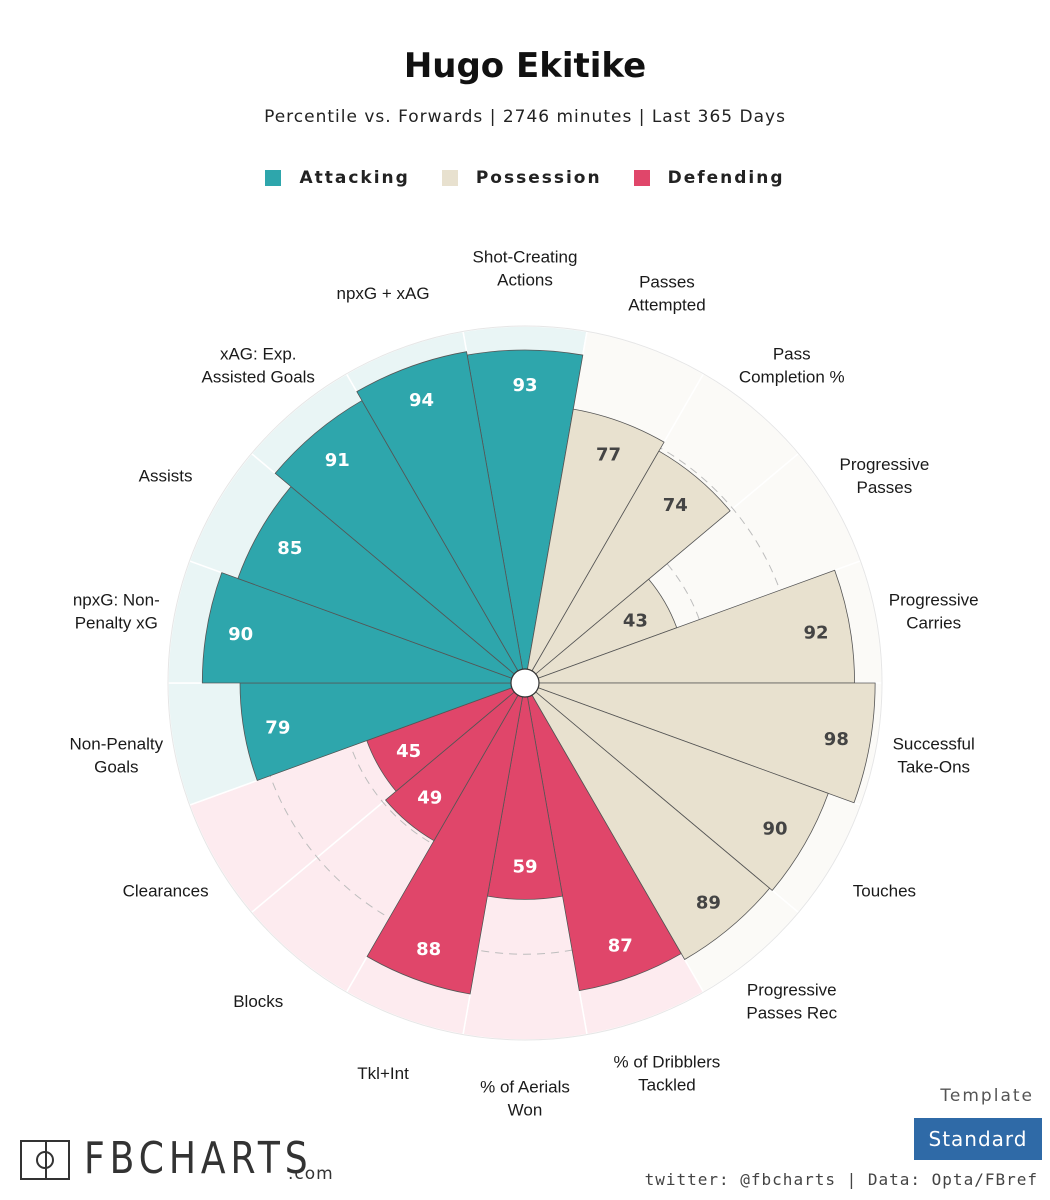  Describe the element at coordinates (383, 1073) in the screenshot. I see `category-label-tkl-int: Tkl+Int` at that location.